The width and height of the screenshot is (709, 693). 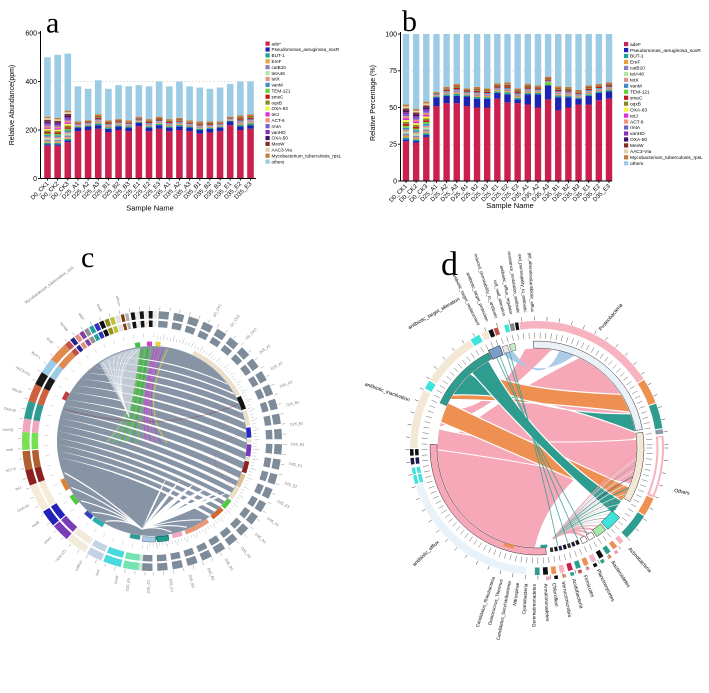 I want to click on svg-text: 400, so click(x=31, y=82).